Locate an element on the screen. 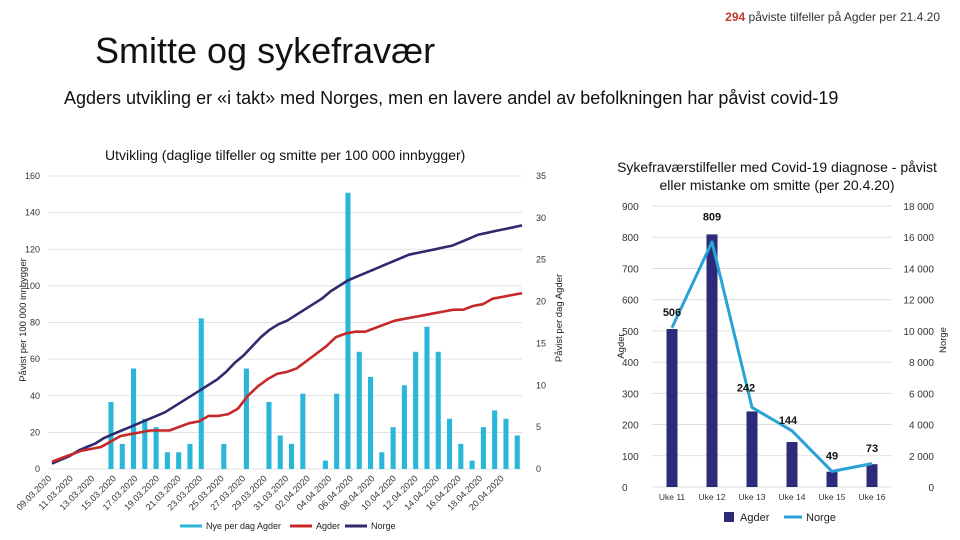 The width and height of the screenshot is (960, 540). right-y2tick-8: 16 000 is located at coordinates (918, 238).